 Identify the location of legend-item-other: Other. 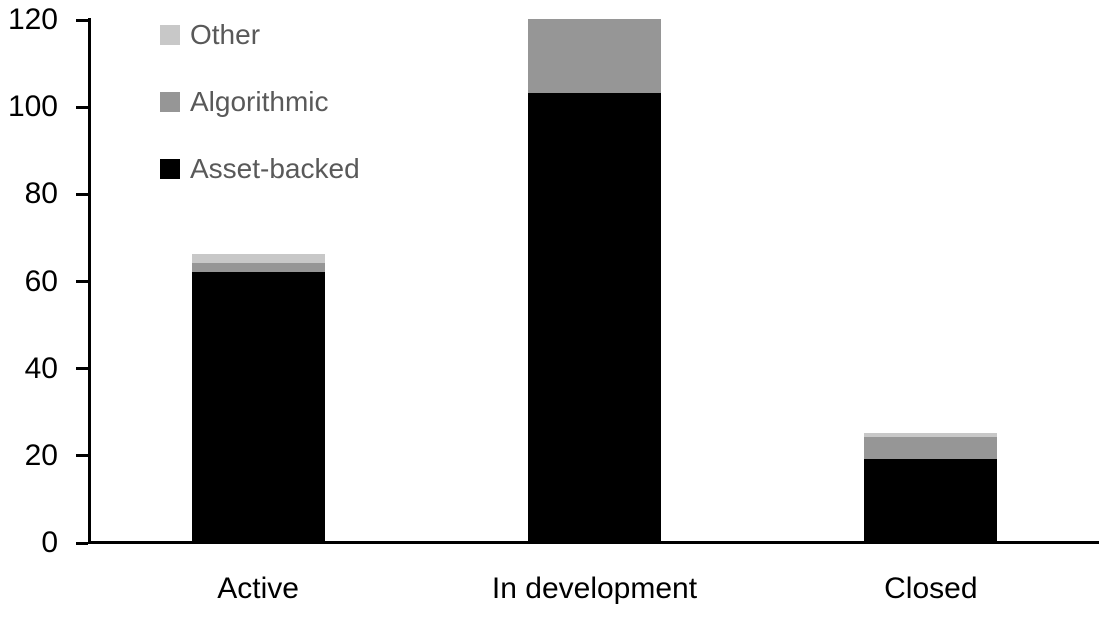
(260, 34).